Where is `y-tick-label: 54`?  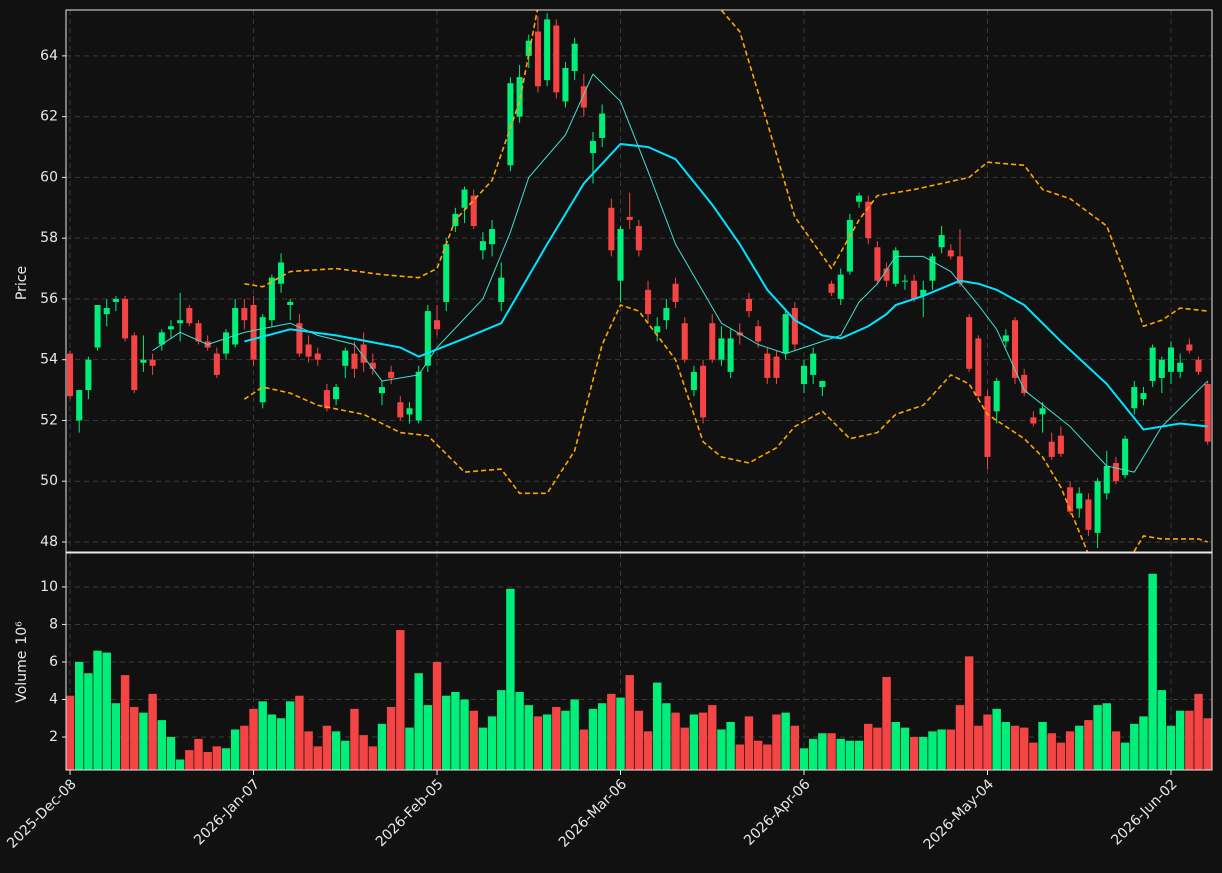 y-tick-label: 54 is located at coordinates (49, 360).